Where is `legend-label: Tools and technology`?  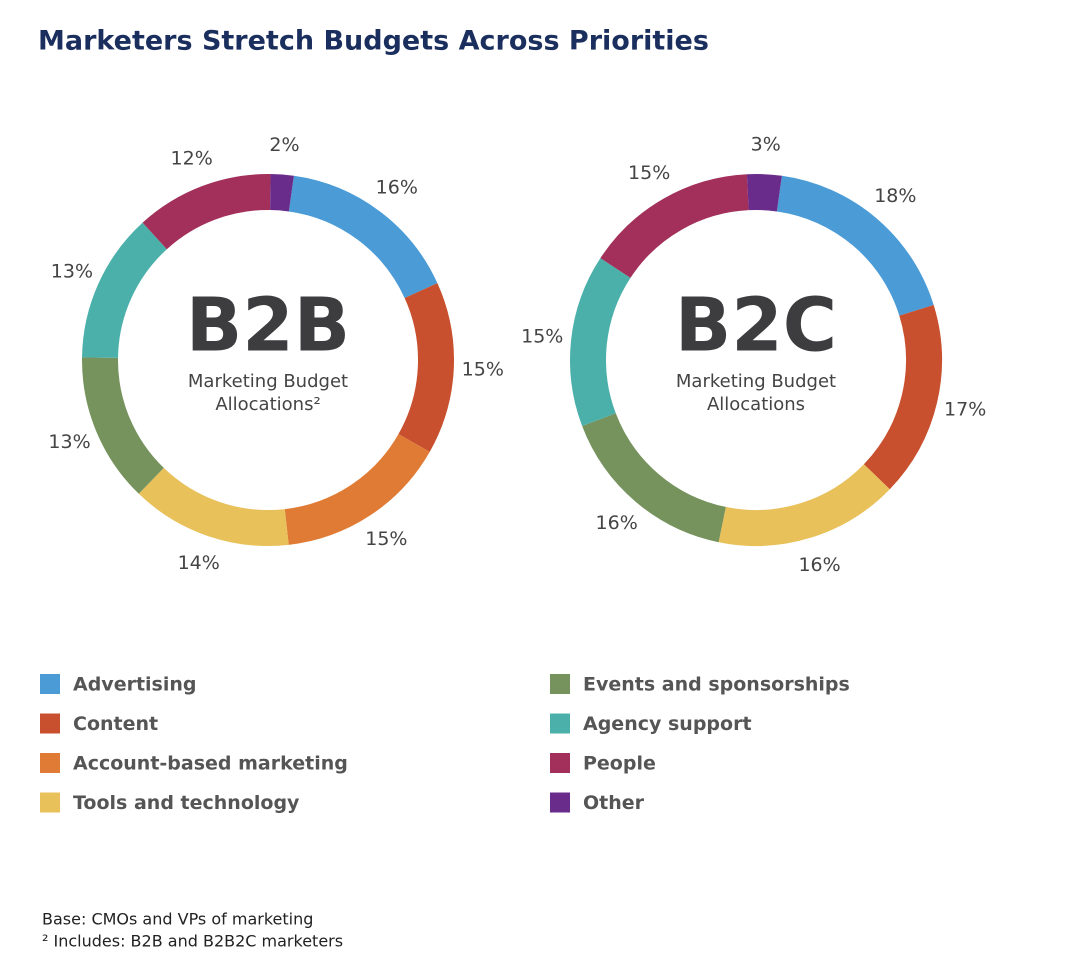 legend-label: Tools and technology is located at coordinates (186, 803).